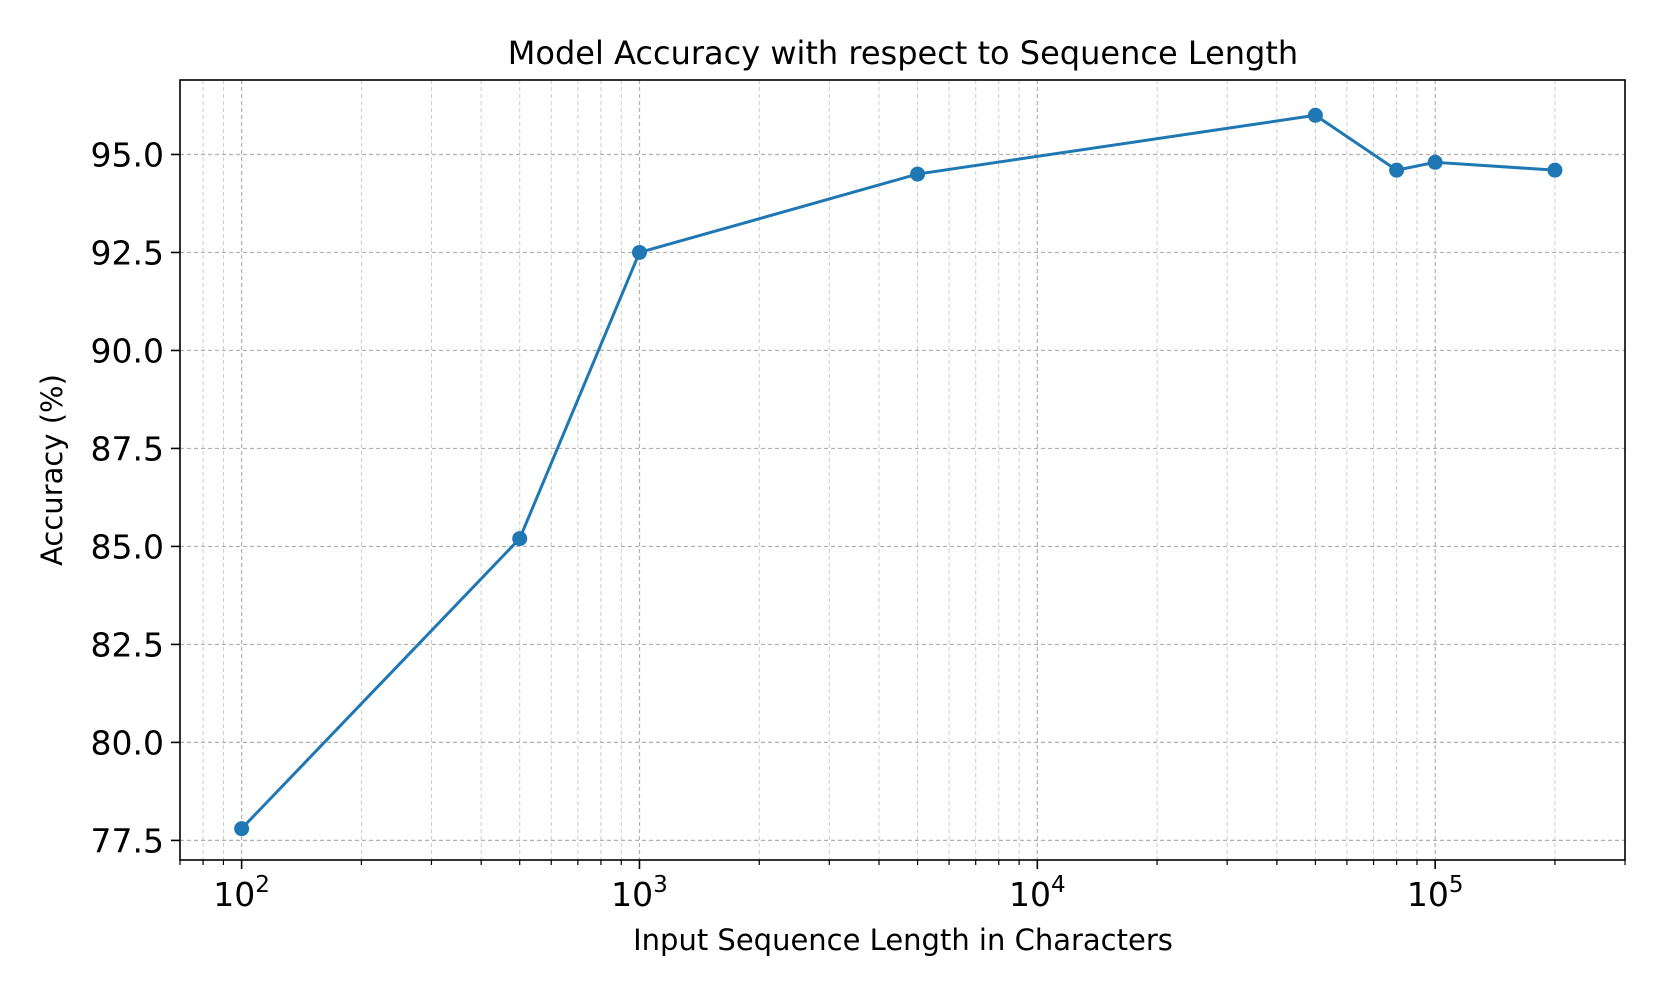 This screenshot has width=1661, height=997. Describe the element at coordinates (127, 644) in the screenshot. I see `y-tick-label: 82.5` at that location.